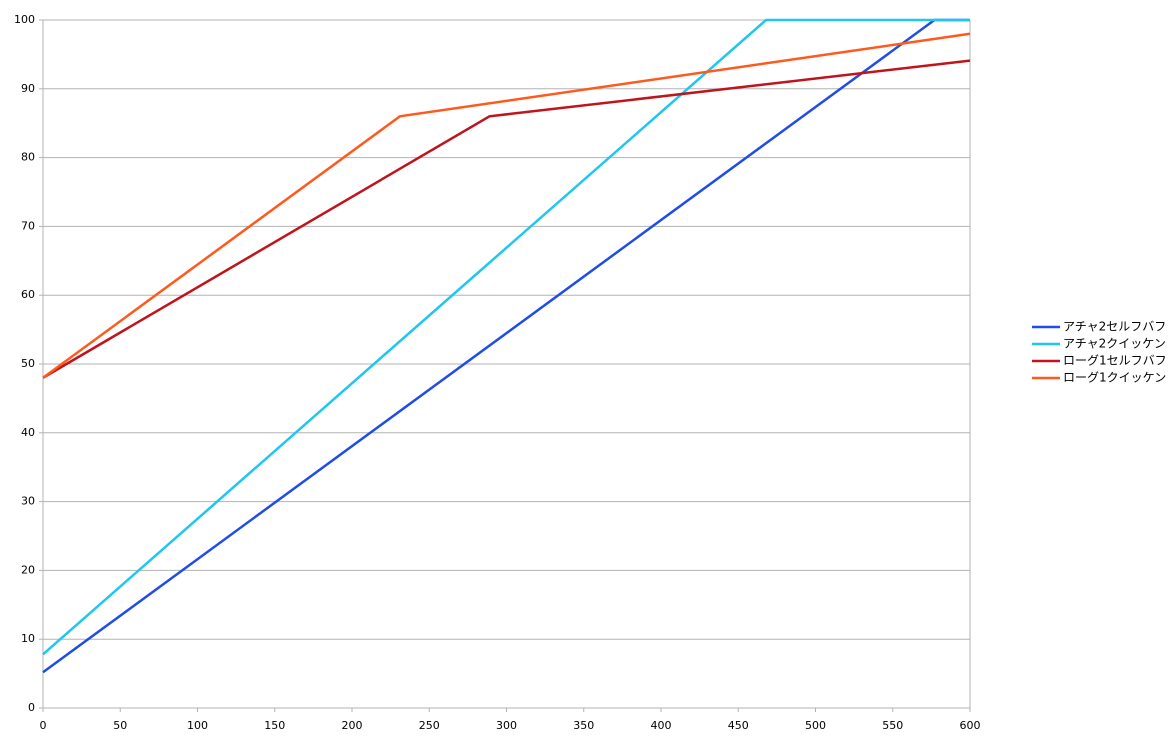 Image resolution: width=1170 pixels, height=752 pixels. What do you see at coordinates (815, 725) in the screenshot?
I see `x-tick-label: 500` at bounding box center [815, 725].